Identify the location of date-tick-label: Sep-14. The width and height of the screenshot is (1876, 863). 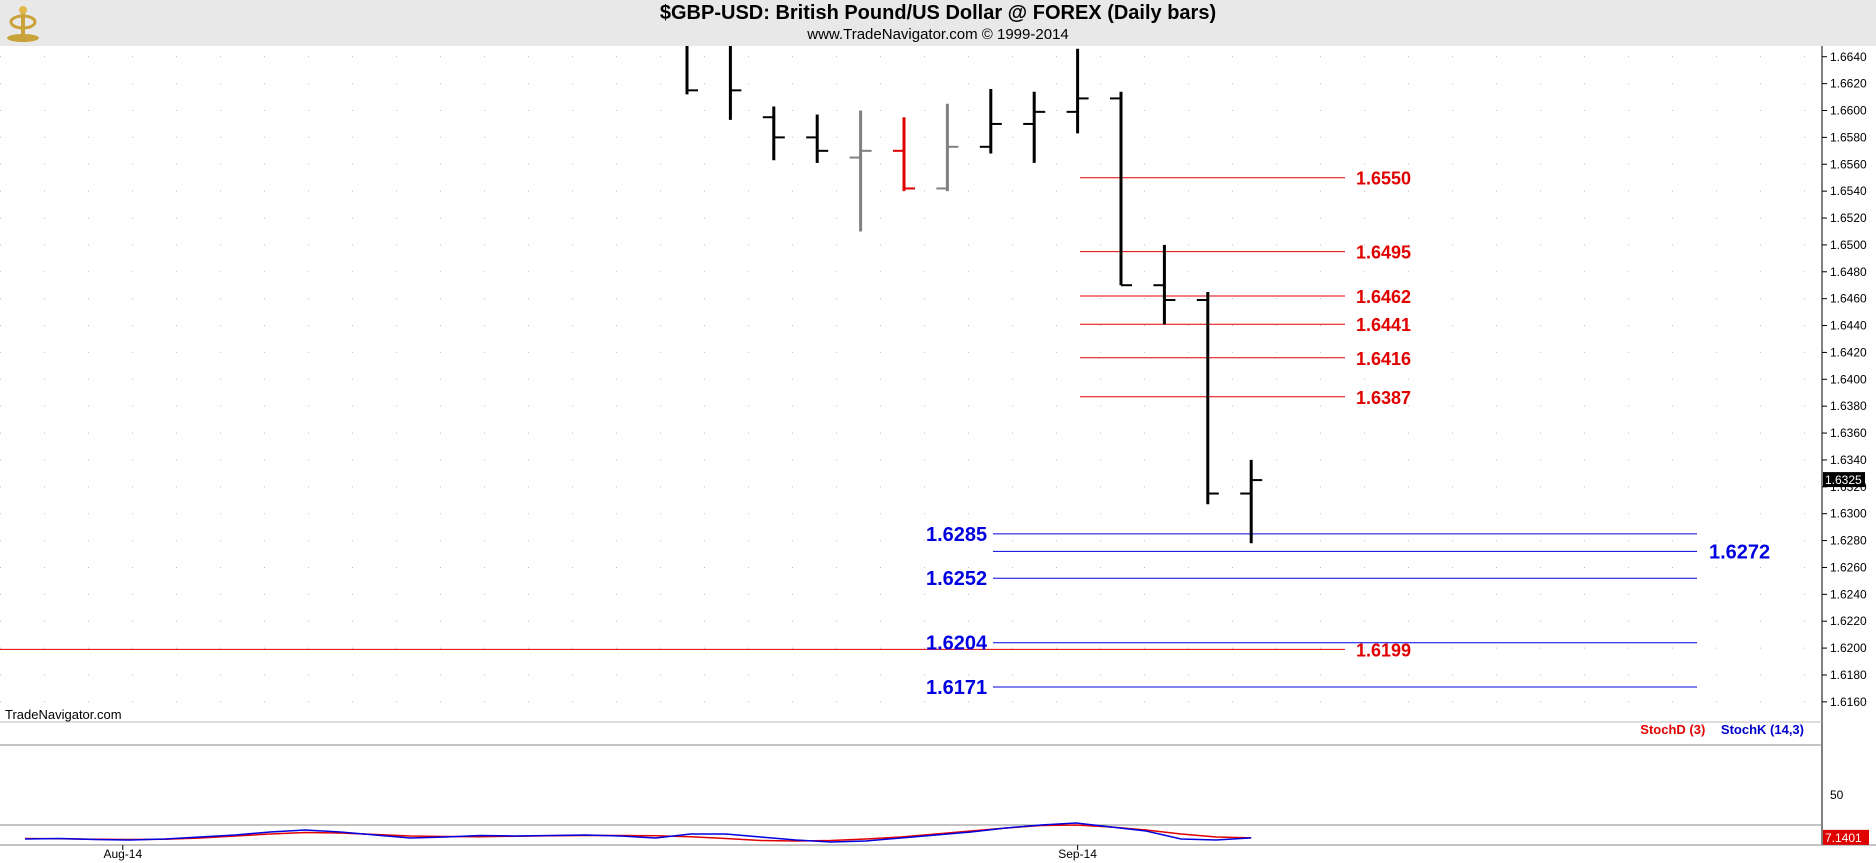
(1077, 854).